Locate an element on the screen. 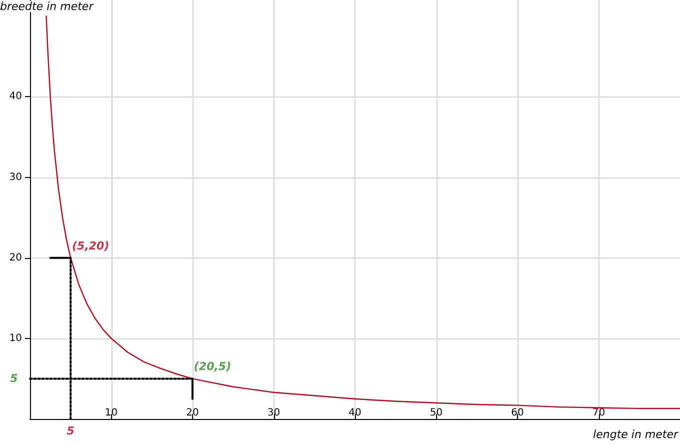 The image size is (680, 444). y-tick-label: 30 is located at coordinates (15, 177).